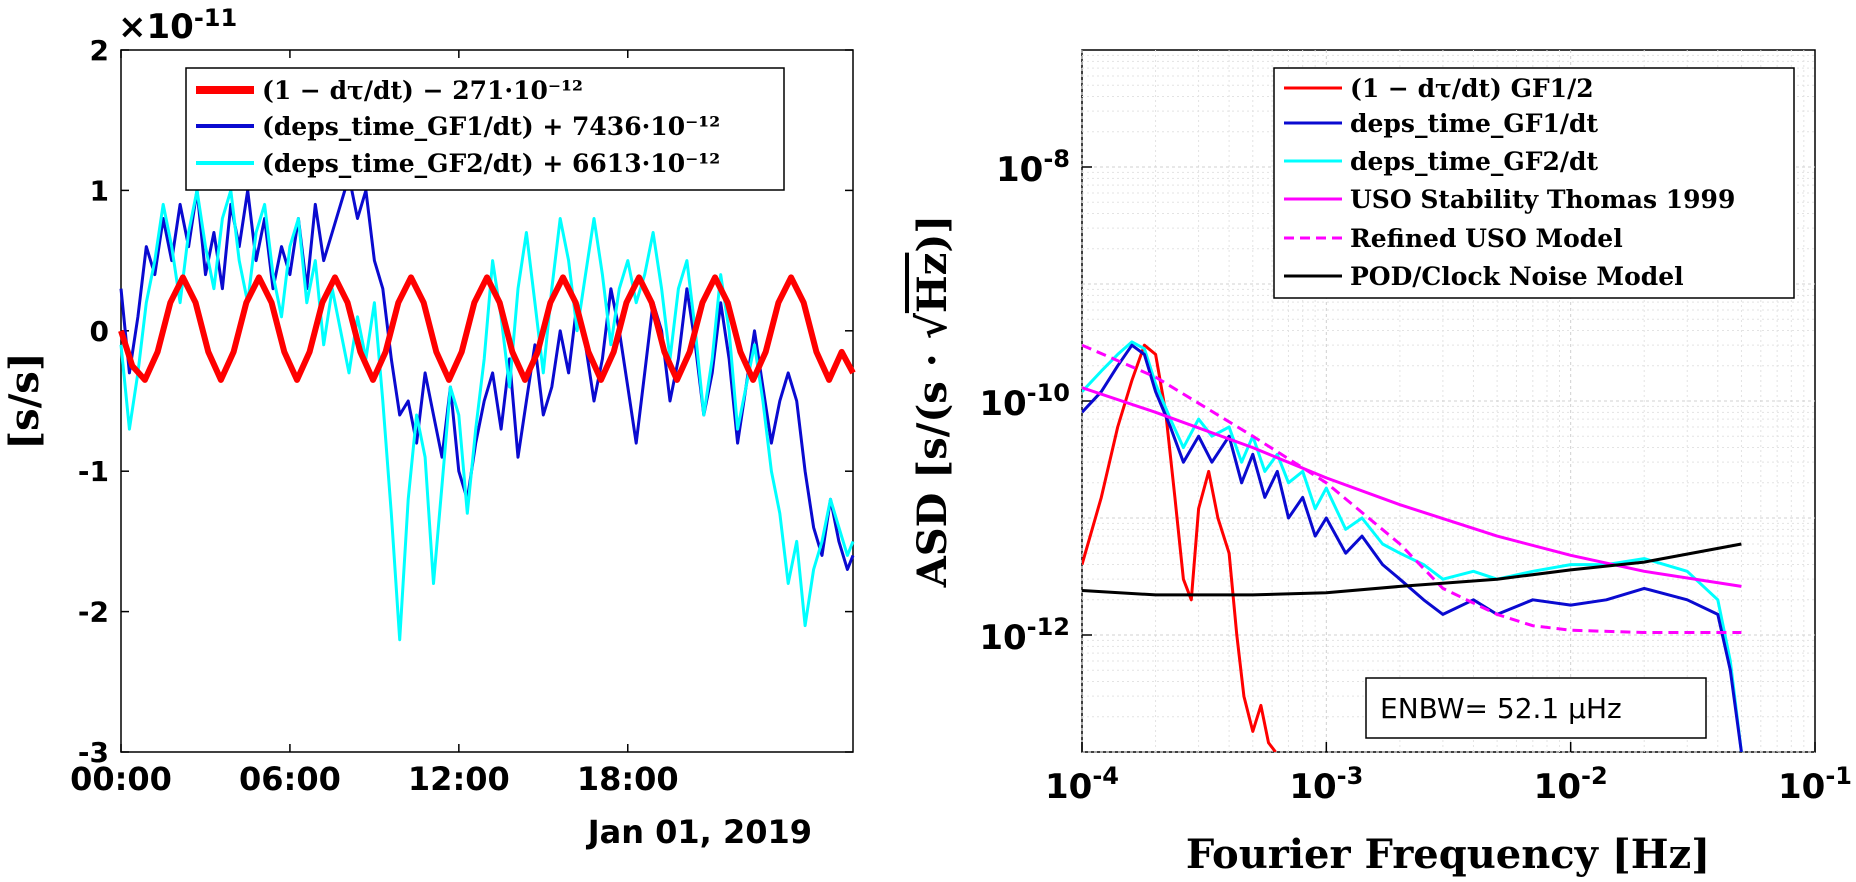 The height and width of the screenshot is (882, 1856). I want to click on svg-text: ASD [s/(s · √Hz)], so click(932, 401).